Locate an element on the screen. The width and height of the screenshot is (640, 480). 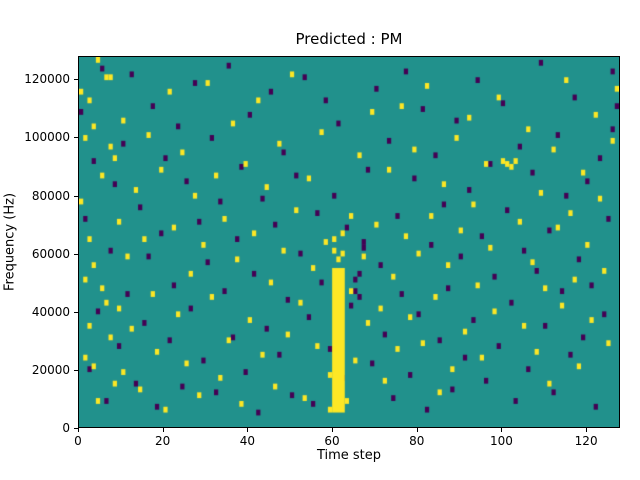
x-tick-label: 120 is located at coordinates (586, 441).